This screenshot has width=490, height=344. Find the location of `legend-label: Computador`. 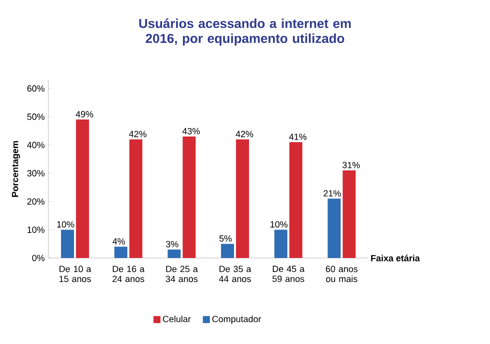

legend-label: Computador is located at coordinates (237, 320).